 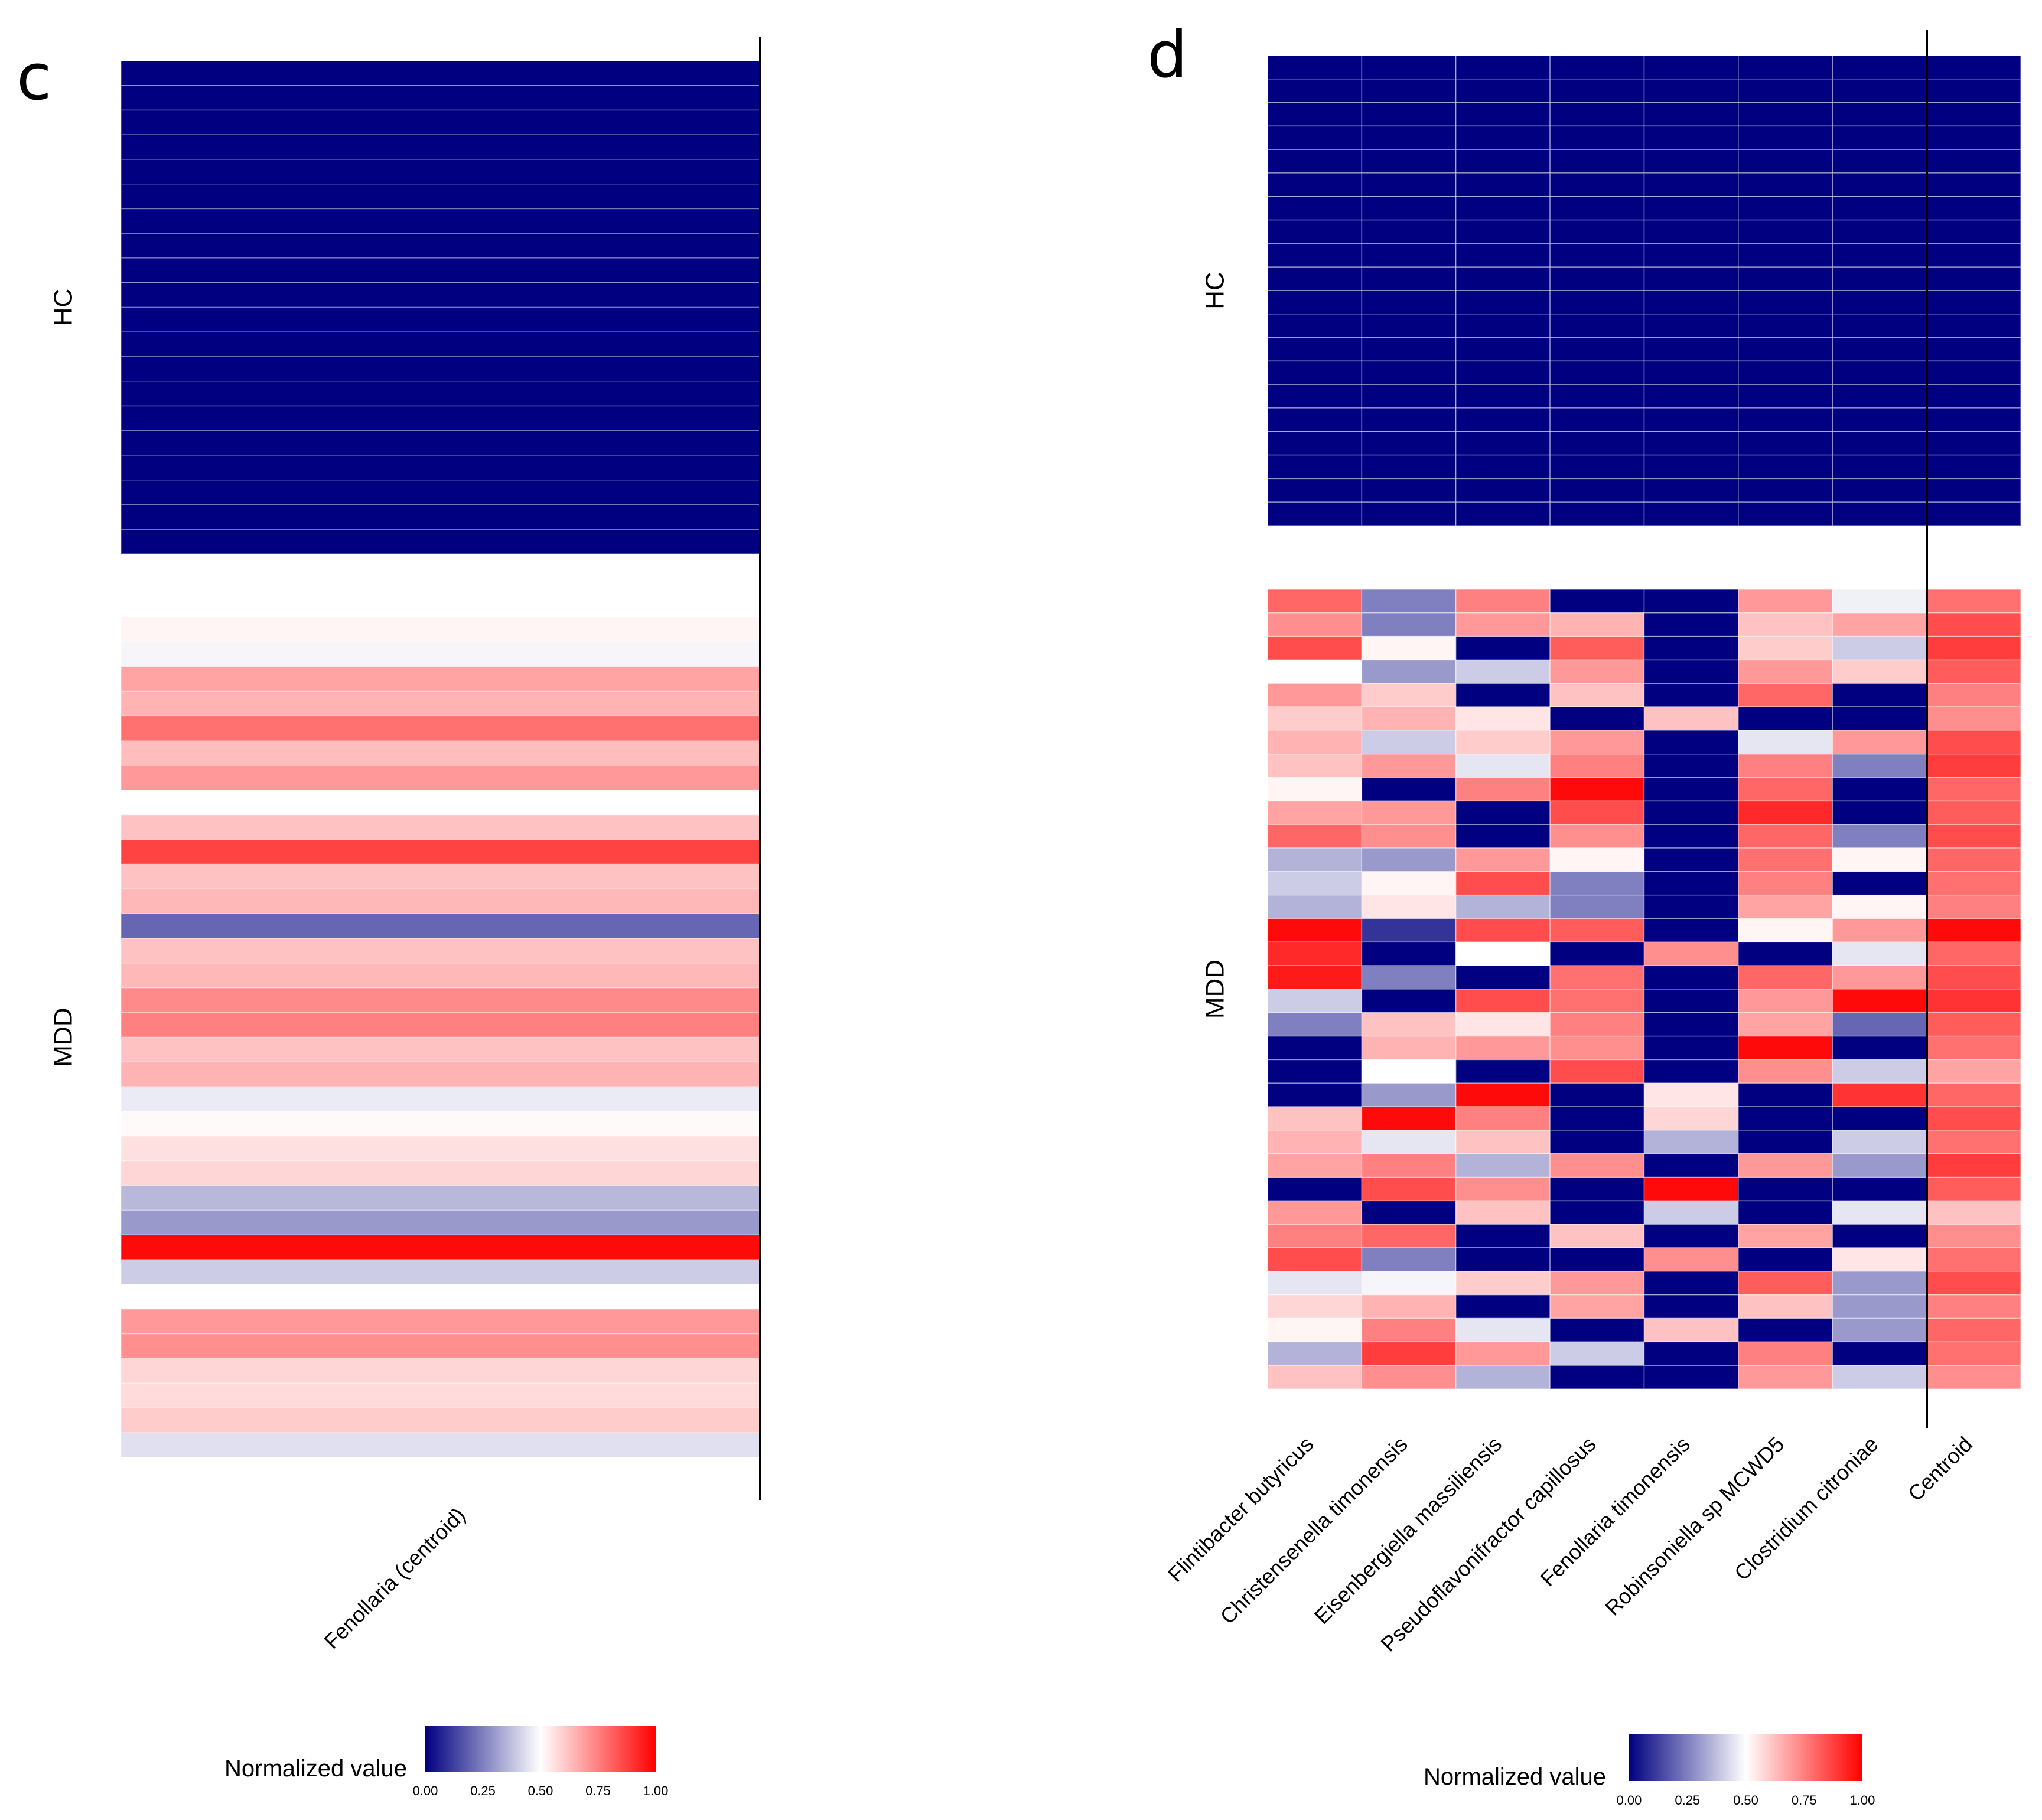 I want to click on legend-colorbar, so click(x=540, y=1749).